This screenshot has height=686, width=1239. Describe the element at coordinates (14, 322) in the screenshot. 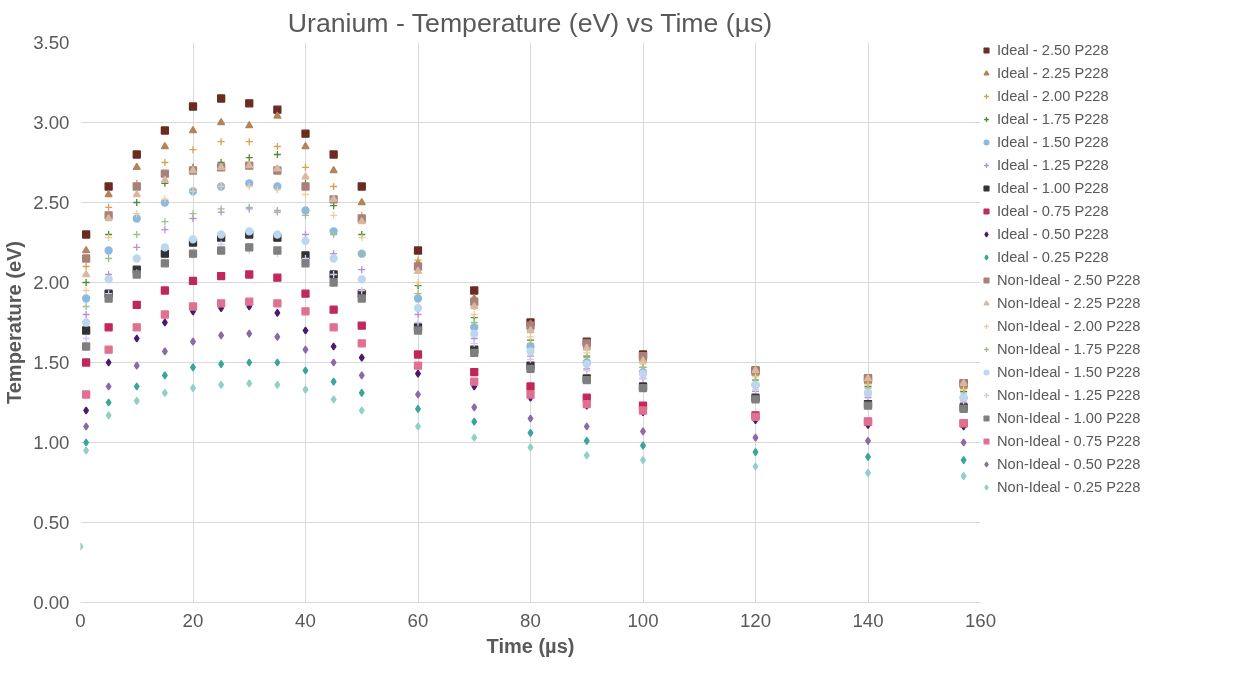

I see `y-axis-title: Temperature (eV)` at that location.